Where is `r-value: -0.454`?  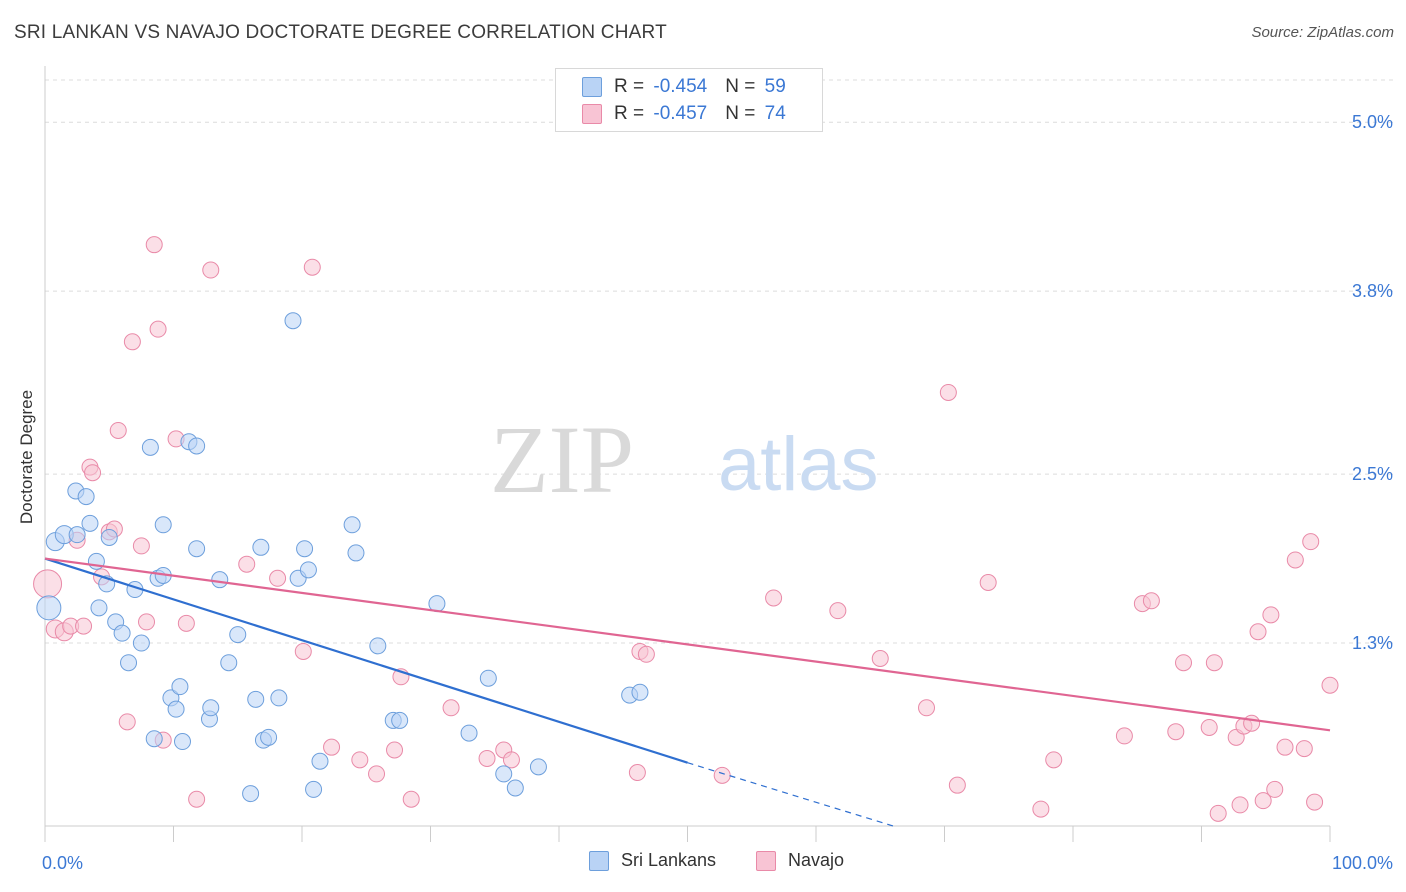 r-value: -0.454 is located at coordinates (680, 86).